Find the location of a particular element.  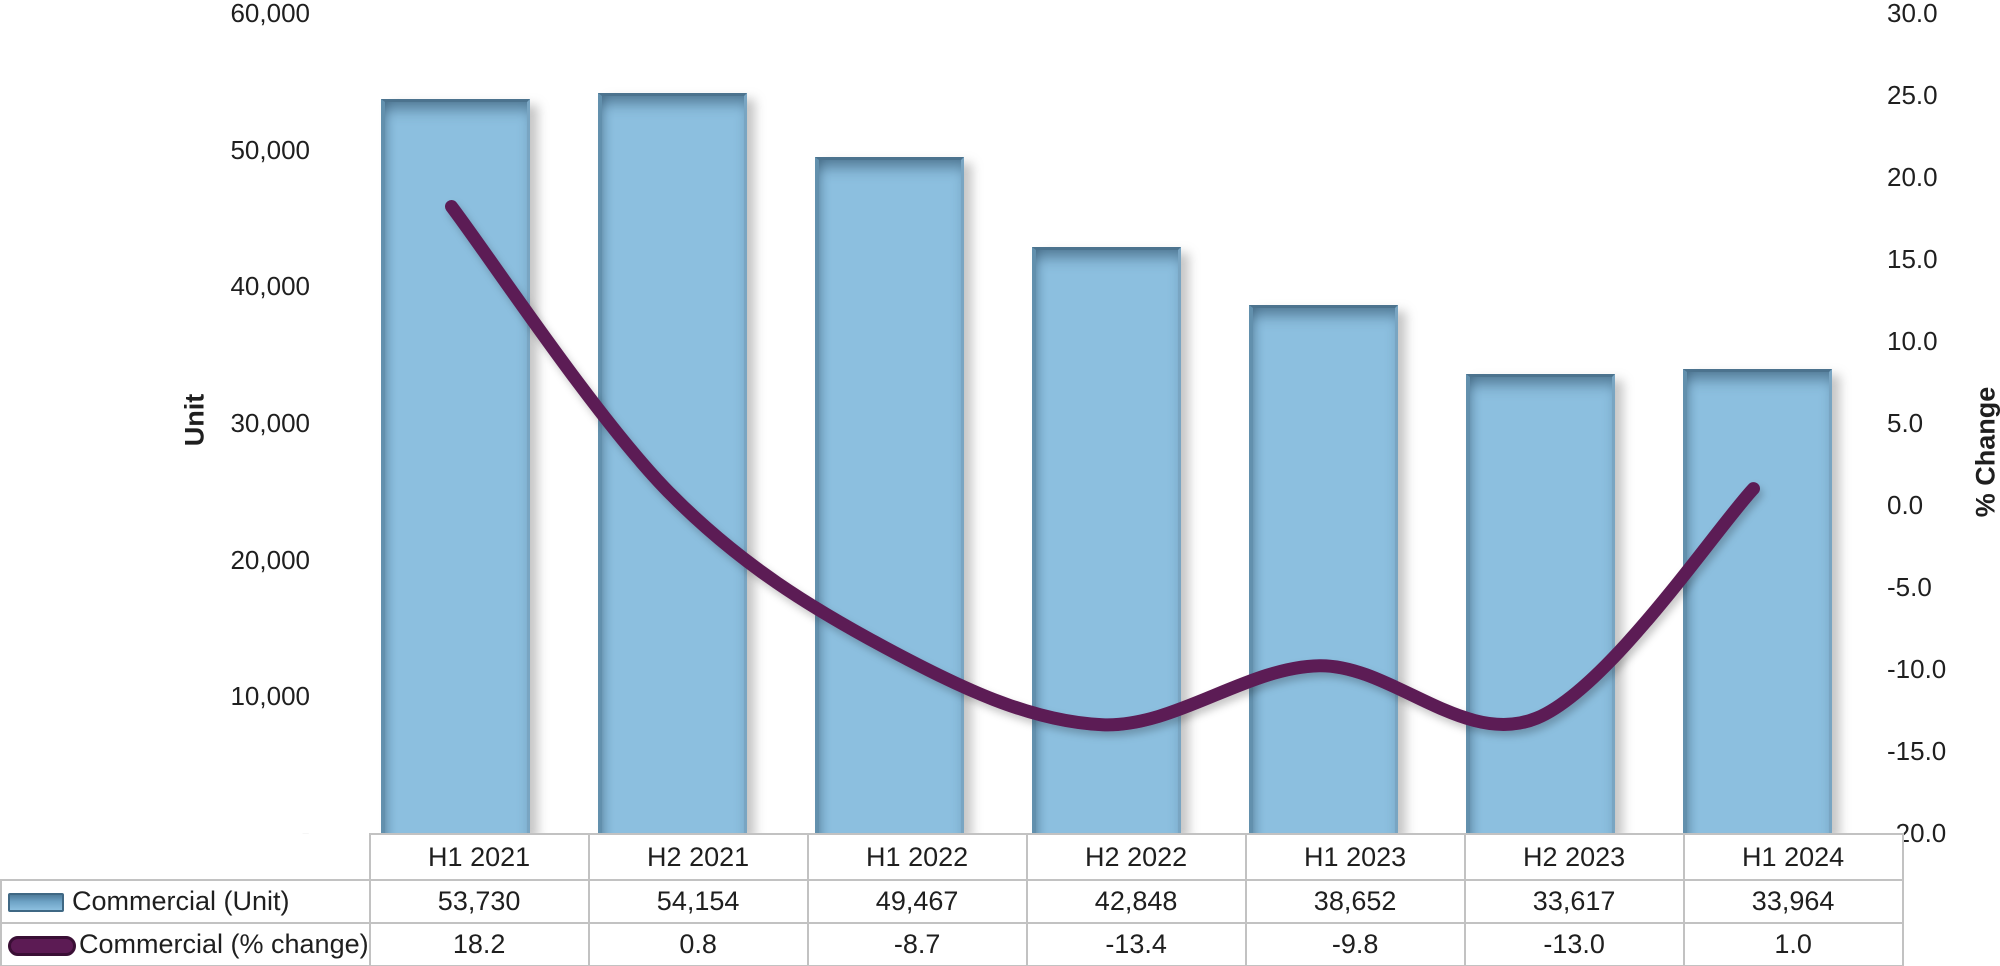

table-header-cell: H2 2022 is located at coordinates (1136, 857).